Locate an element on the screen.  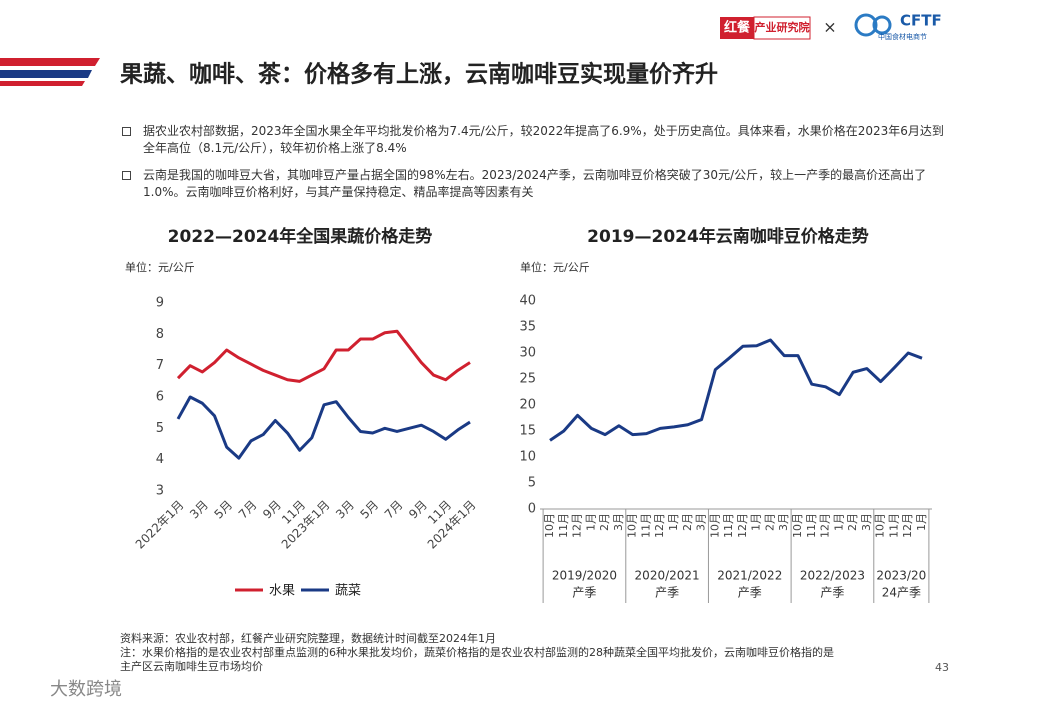
chart-title: 2019—2024年云南咖啡豆价格走势 is located at coordinates (728, 236).